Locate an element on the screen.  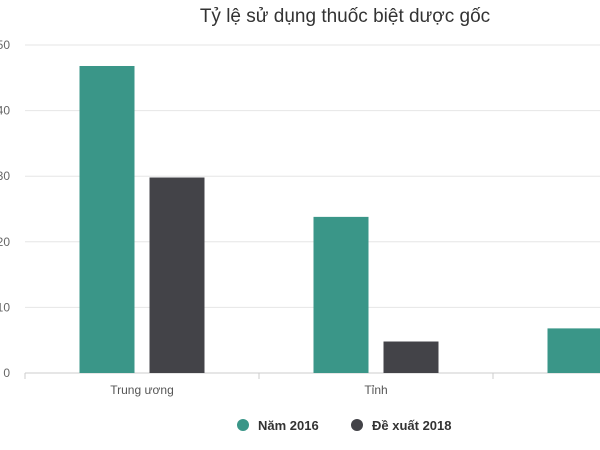
y-tick-label: 40 is located at coordinates (5, 111).